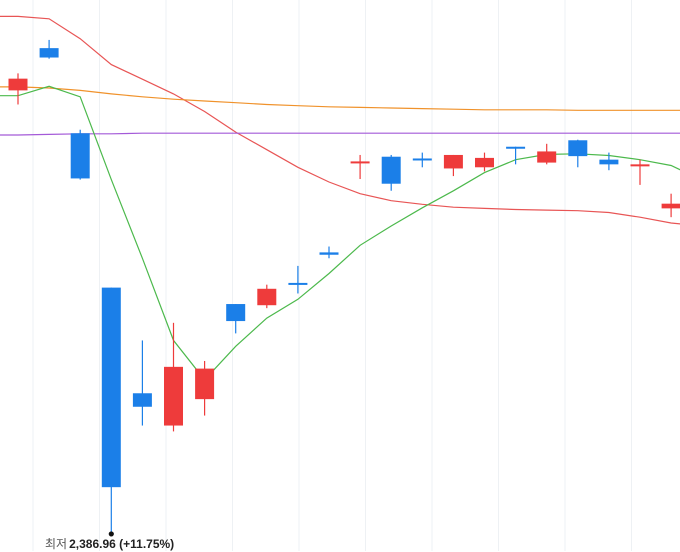 Image resolution: width=680 pixels, height=552 pixels. What do you see at coordinates (122, 544) in the screenshot?
I see `low-label-value: 2,386.96 (+11.75%)` at bounding box center [122, 544].